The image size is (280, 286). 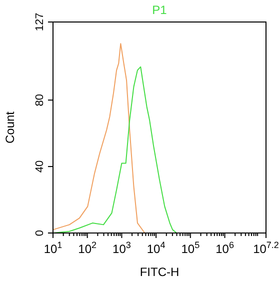 I want to click on x-axis-title: FITC-H, so click(x=160, y=272).